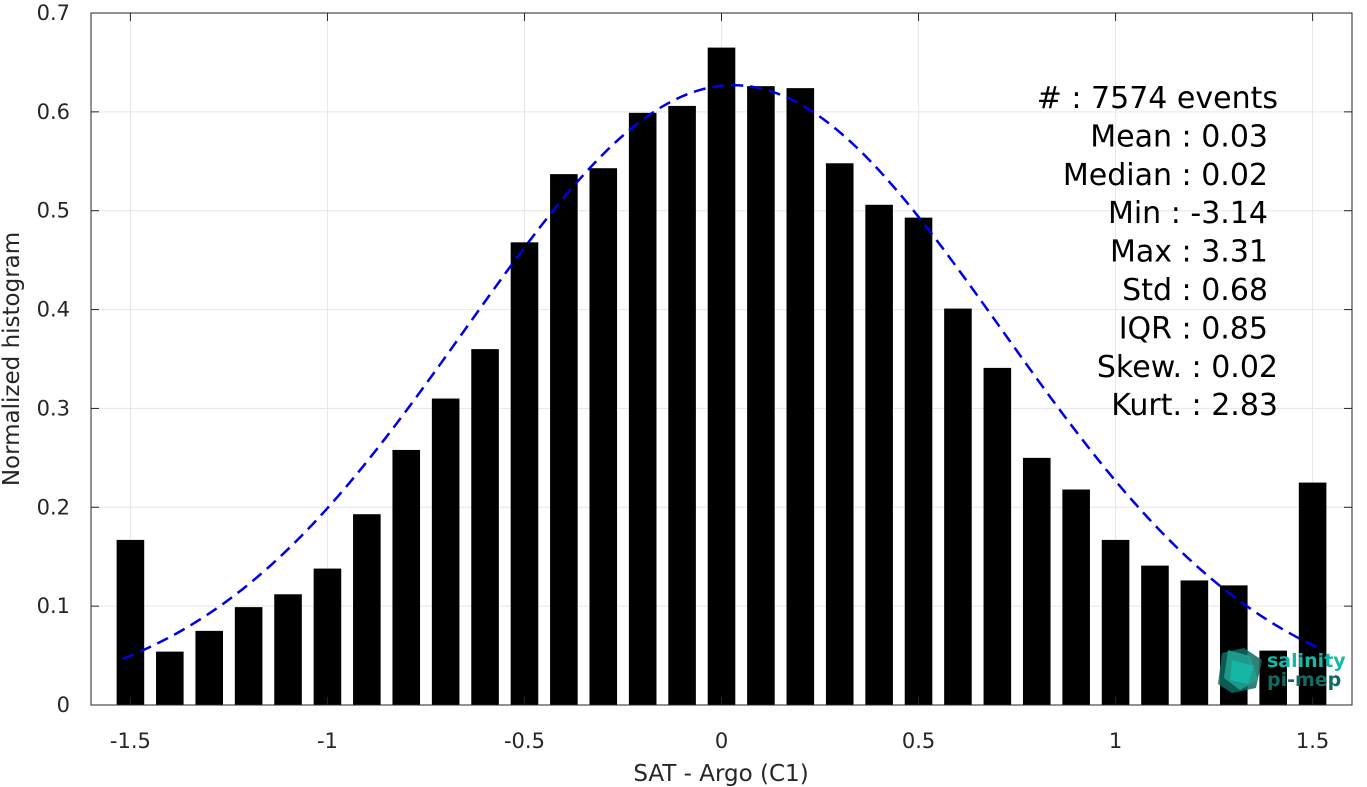  Describe the element at coordinates (1165, 175) in the screenshot. I see `stat-line-2: Median : 0.02` at that location.